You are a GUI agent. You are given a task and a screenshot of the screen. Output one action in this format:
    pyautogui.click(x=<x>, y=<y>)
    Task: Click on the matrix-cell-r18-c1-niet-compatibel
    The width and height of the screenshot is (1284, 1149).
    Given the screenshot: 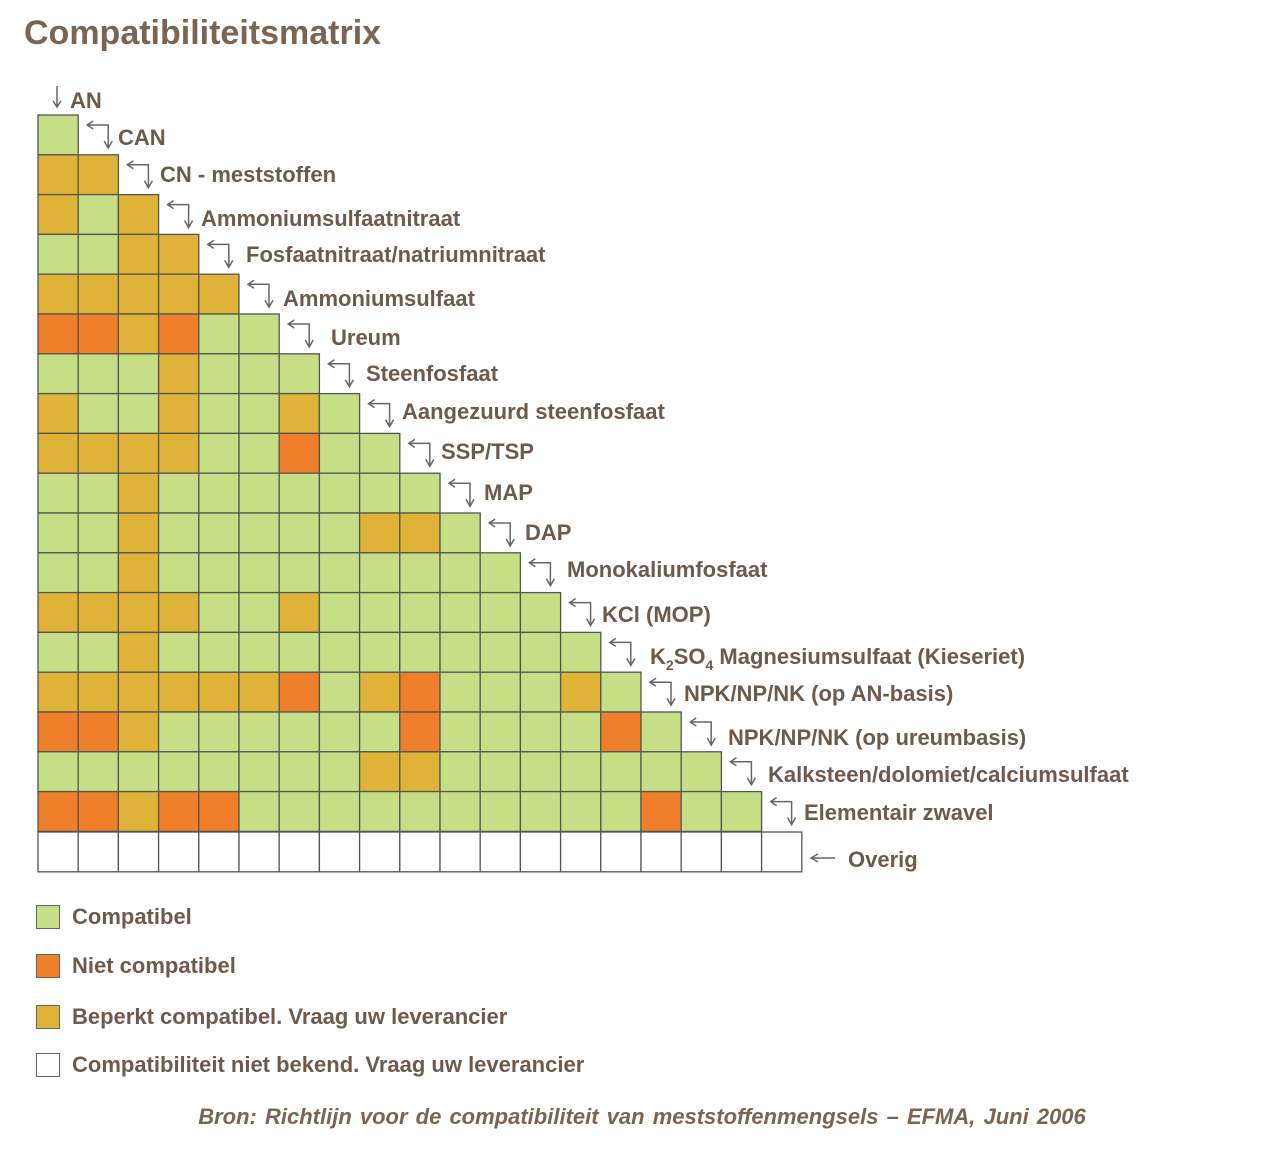 What is the action you would take?
    pyautogui.click(x=58, y=811)
    